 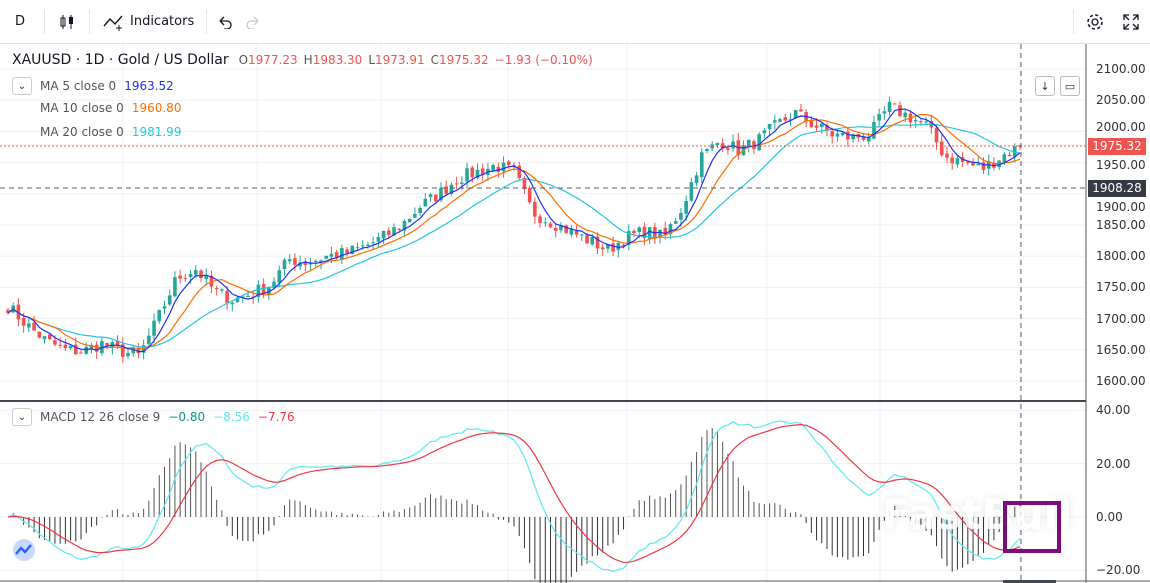 I want to click on indicators-button: Indicators, so click(x=148, y=22).